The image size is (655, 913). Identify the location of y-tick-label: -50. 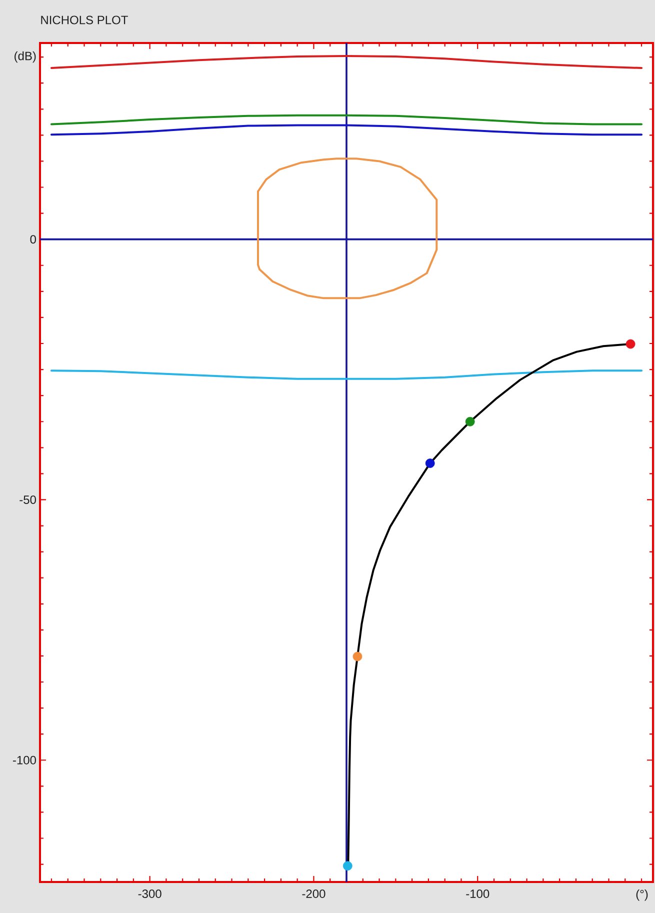
(28, 499).